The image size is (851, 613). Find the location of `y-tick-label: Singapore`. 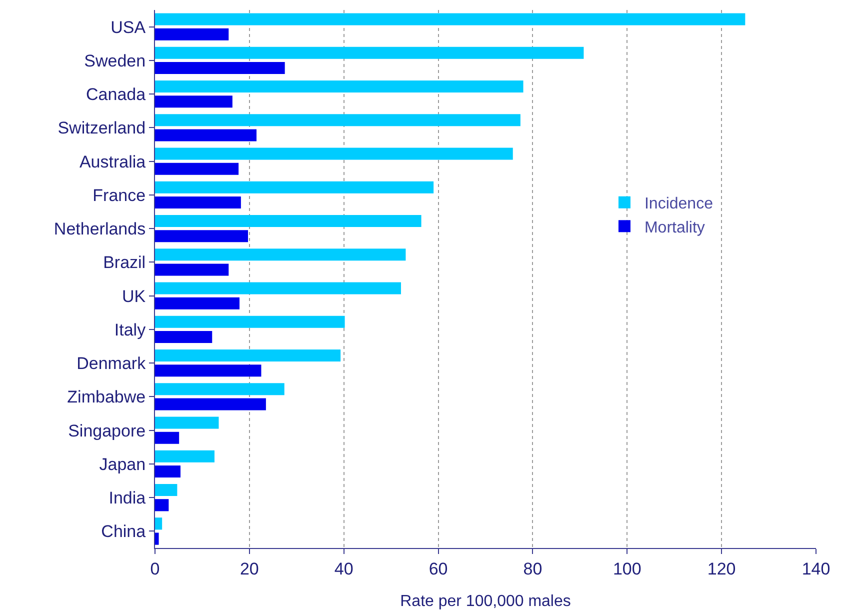

y-tick-label: Singapore is located at coordinates (107, 430).